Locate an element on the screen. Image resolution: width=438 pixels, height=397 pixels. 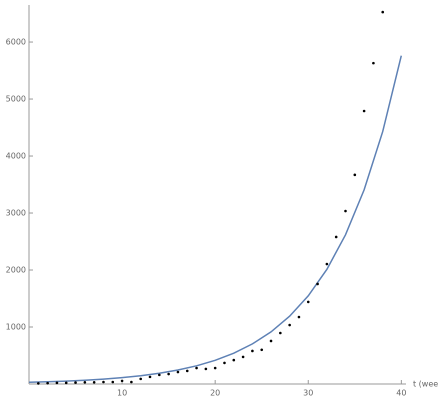
x-tick-label: 40 is located at coordinates (401, 393).